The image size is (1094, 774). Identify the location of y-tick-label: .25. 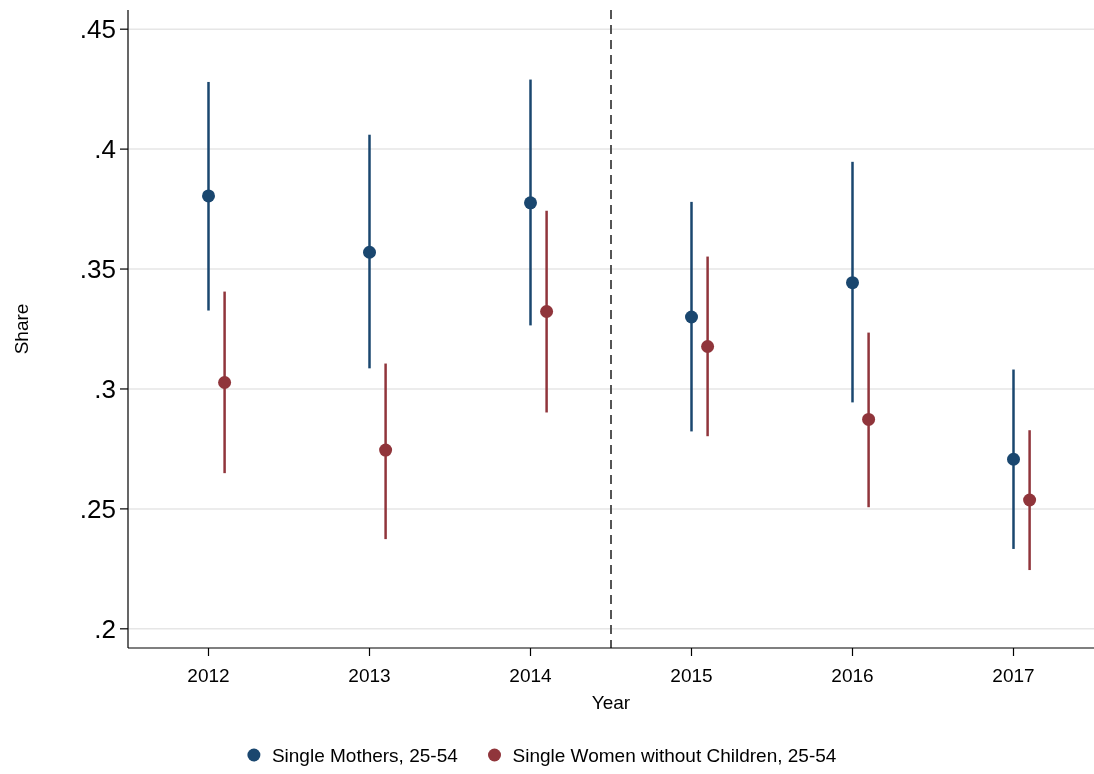
(97, 508).